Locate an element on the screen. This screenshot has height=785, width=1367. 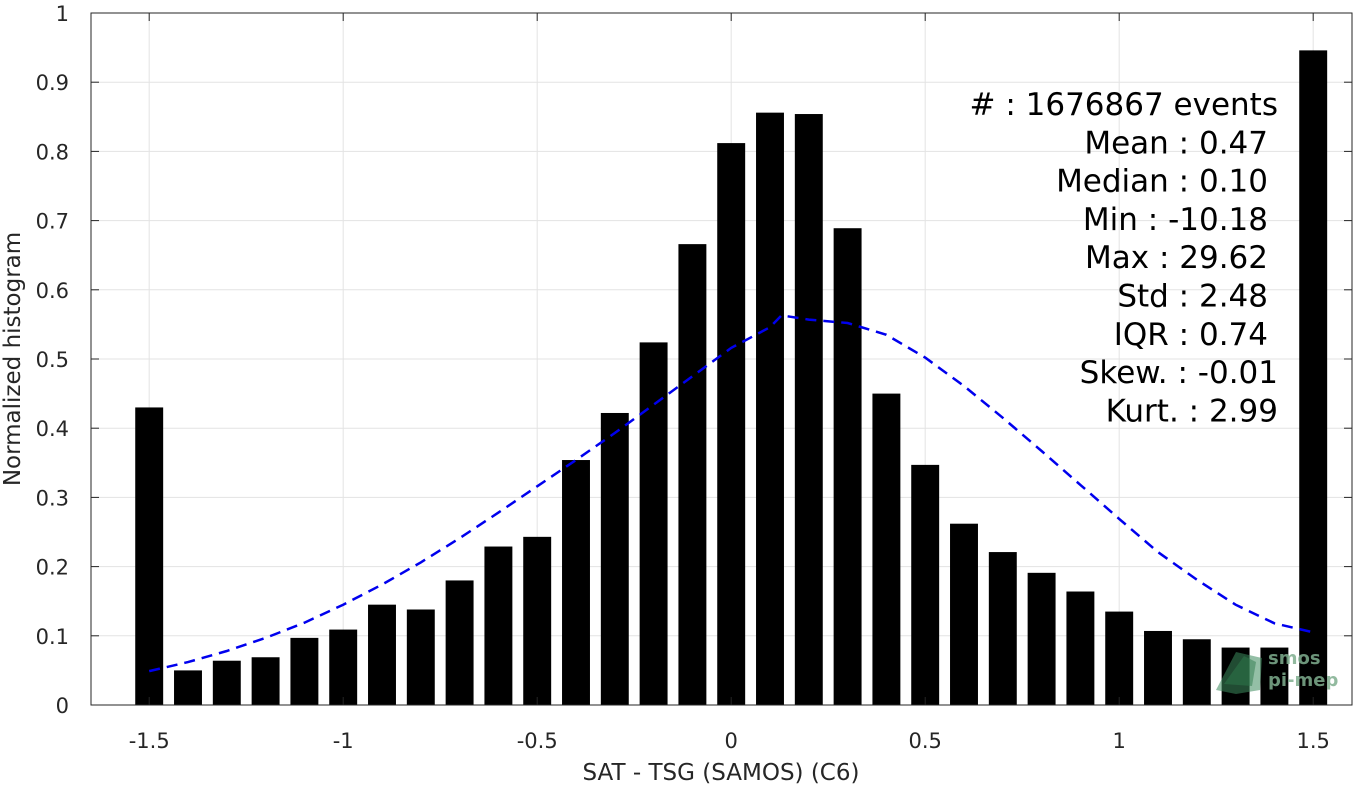
x-tick-label: 0.5 is located at coordinates (924, 741).